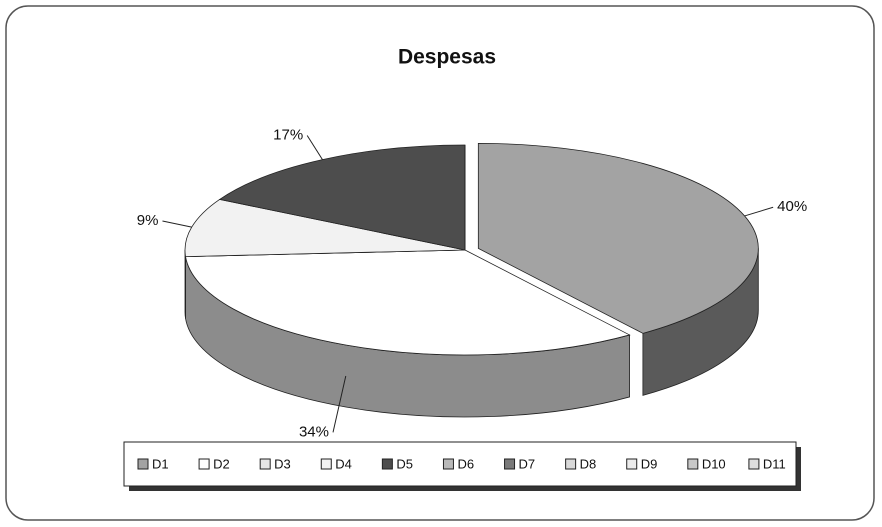 The width and height of the screenshot is (882, 527). What do you see at coordinates (343, 463) in the screenshot?
I see `legend-label: D4` at bounding box center [343, 463].